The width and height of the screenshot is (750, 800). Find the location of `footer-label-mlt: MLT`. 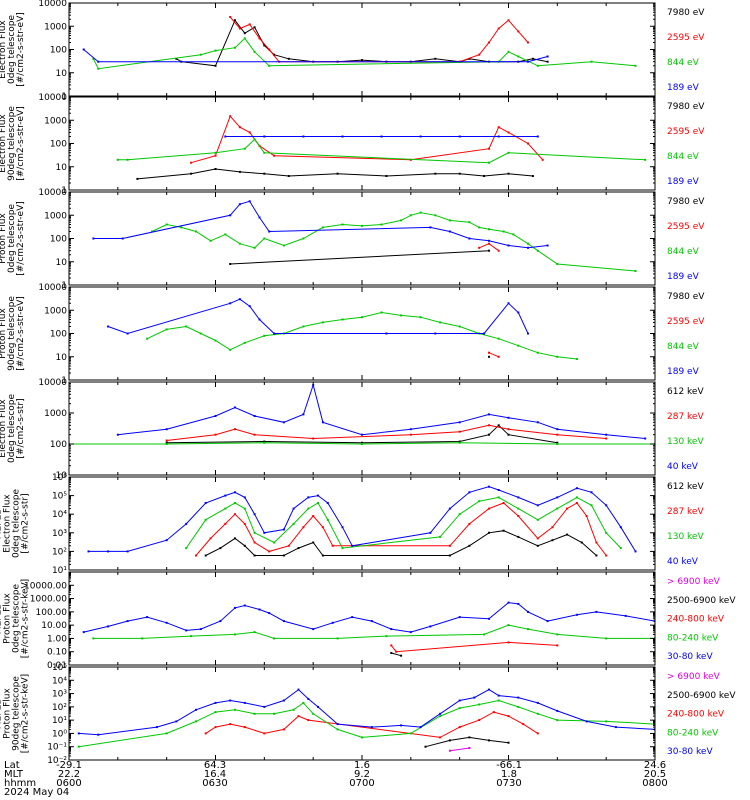

footer-label-mlt: MLT is located at coordinates (14, 774).